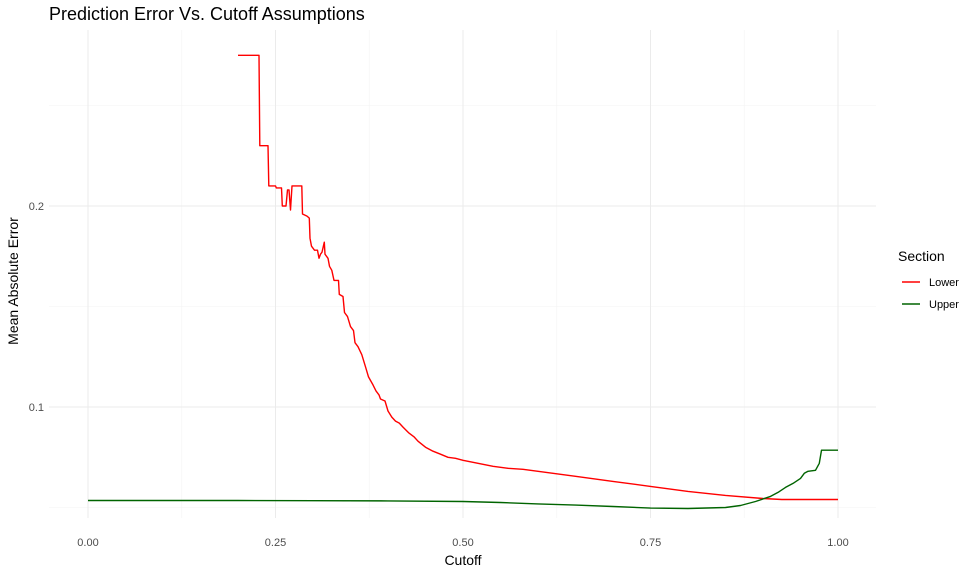 The width and height of the screenshot is (976, 576). I want to click on x-axis-title: Cutoff, so click(462, 560).